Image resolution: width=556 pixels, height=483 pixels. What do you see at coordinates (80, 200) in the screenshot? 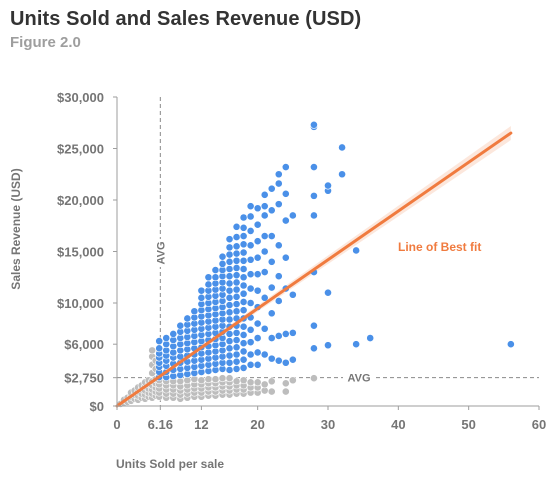
I see `y-tick-label: $20,000` at bounding box center [80, 200].